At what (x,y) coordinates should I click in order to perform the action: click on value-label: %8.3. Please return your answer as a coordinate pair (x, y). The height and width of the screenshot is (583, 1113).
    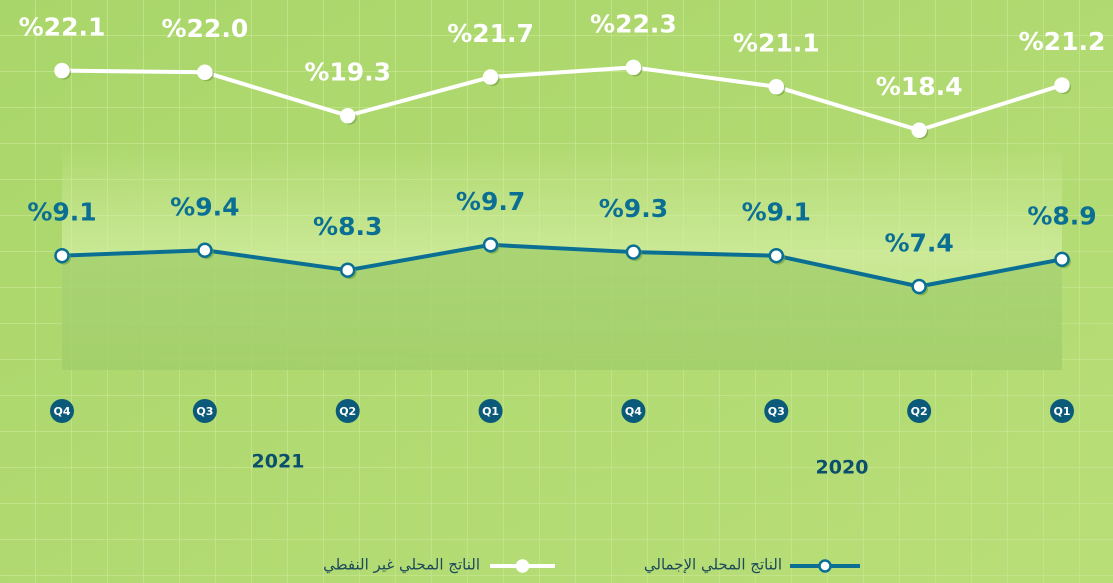
    Looking at the image, I should click on (347, 226).